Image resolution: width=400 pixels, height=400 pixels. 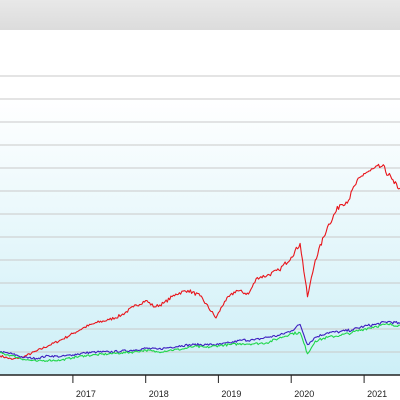 I want to click on x-tick-label-0: 2017, so click(x=86, y=394).